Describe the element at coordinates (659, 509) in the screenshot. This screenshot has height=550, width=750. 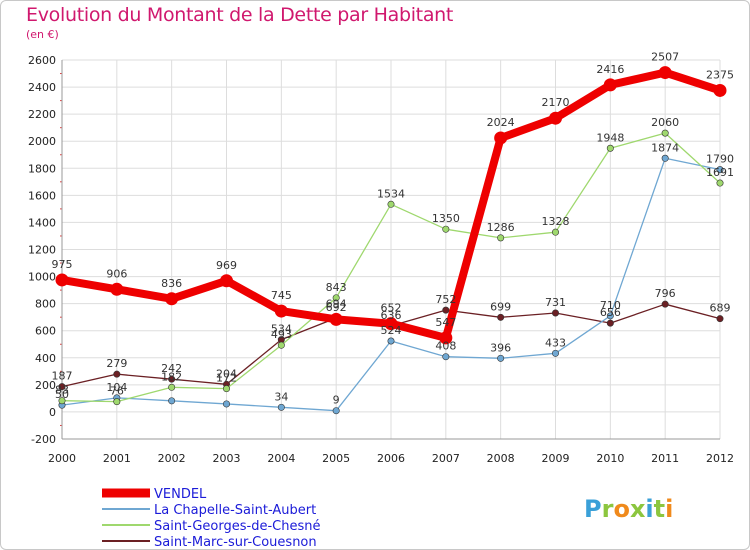
I see `logo-letter: t` at that location.